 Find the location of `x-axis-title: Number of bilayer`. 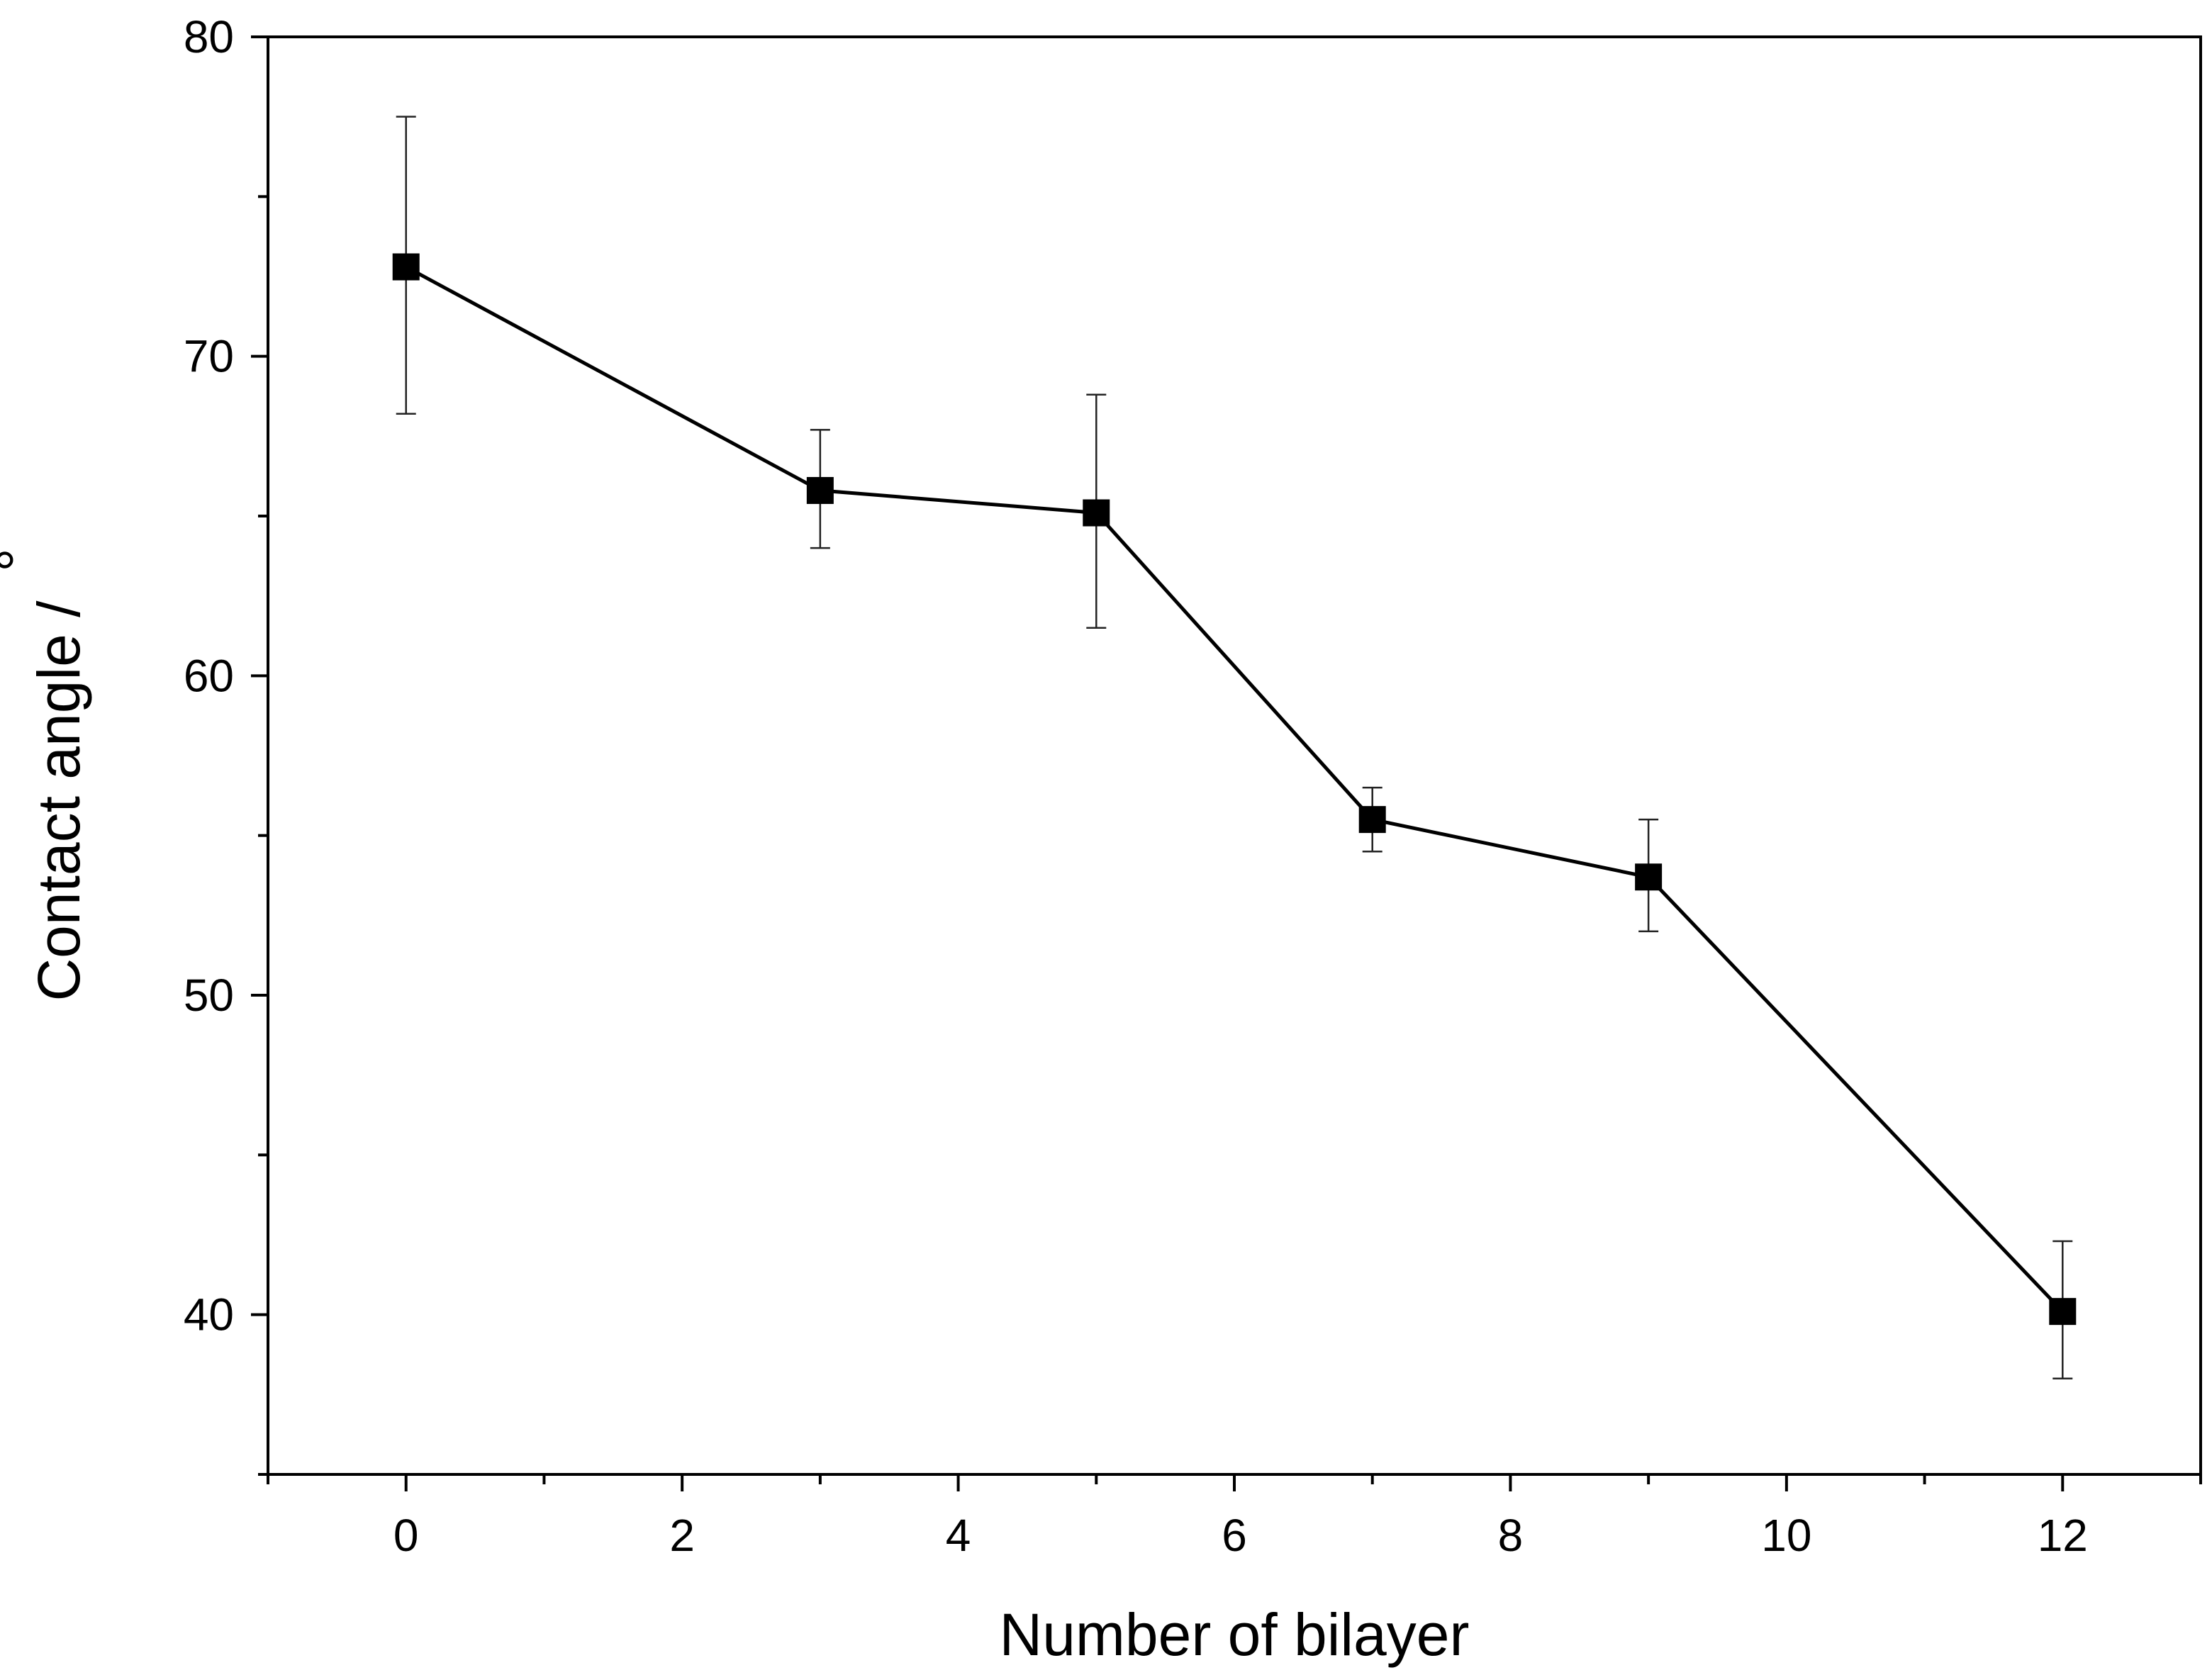

x-axis-title: Number of bilayer is located at coordinates (1235, 1634).